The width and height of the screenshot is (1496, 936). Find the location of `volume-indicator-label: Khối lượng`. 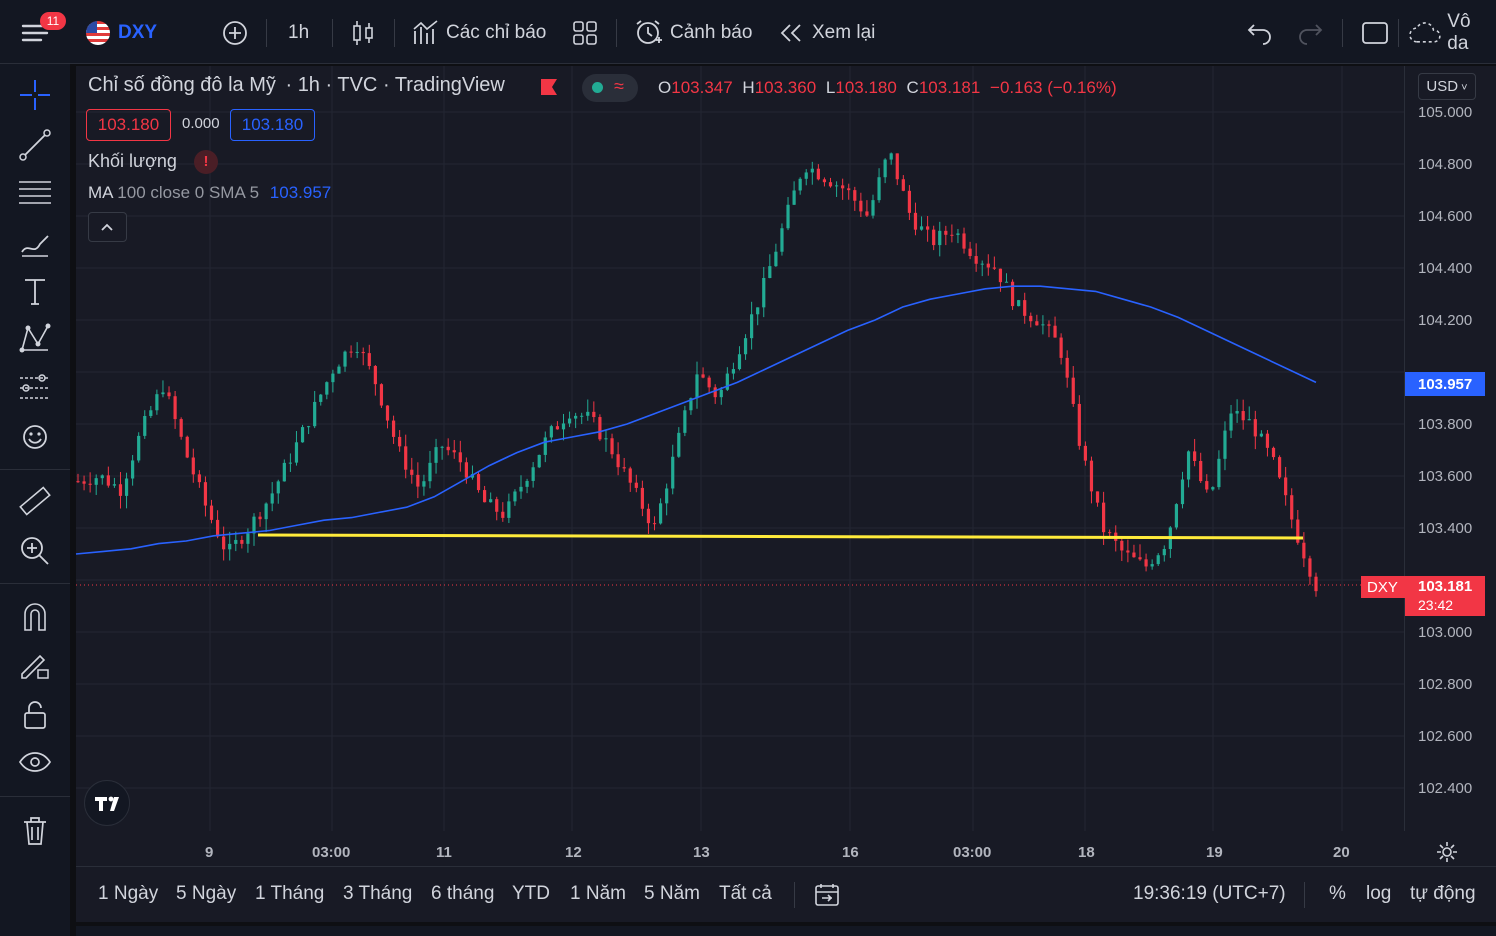

volume-indicator-label: Khối lượng is located at coordinates (132, 161).